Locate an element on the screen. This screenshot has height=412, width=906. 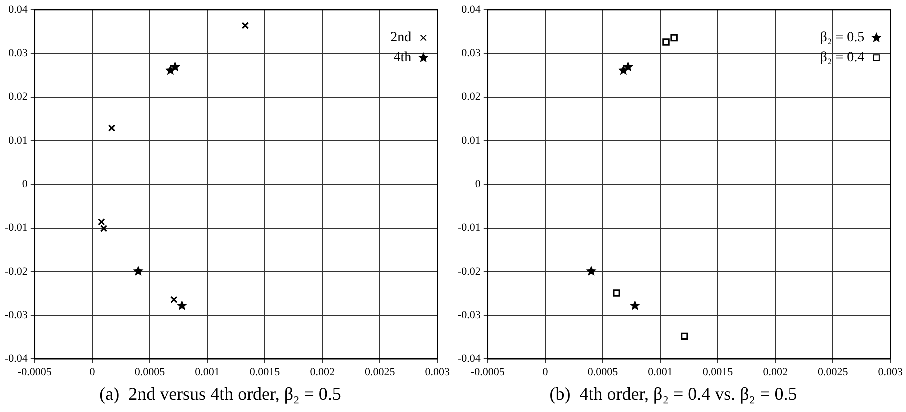
text: (b) 4th order, β₂ = 0.4 vs. β₂ = 0.5 is located at coordinates (674, 394).